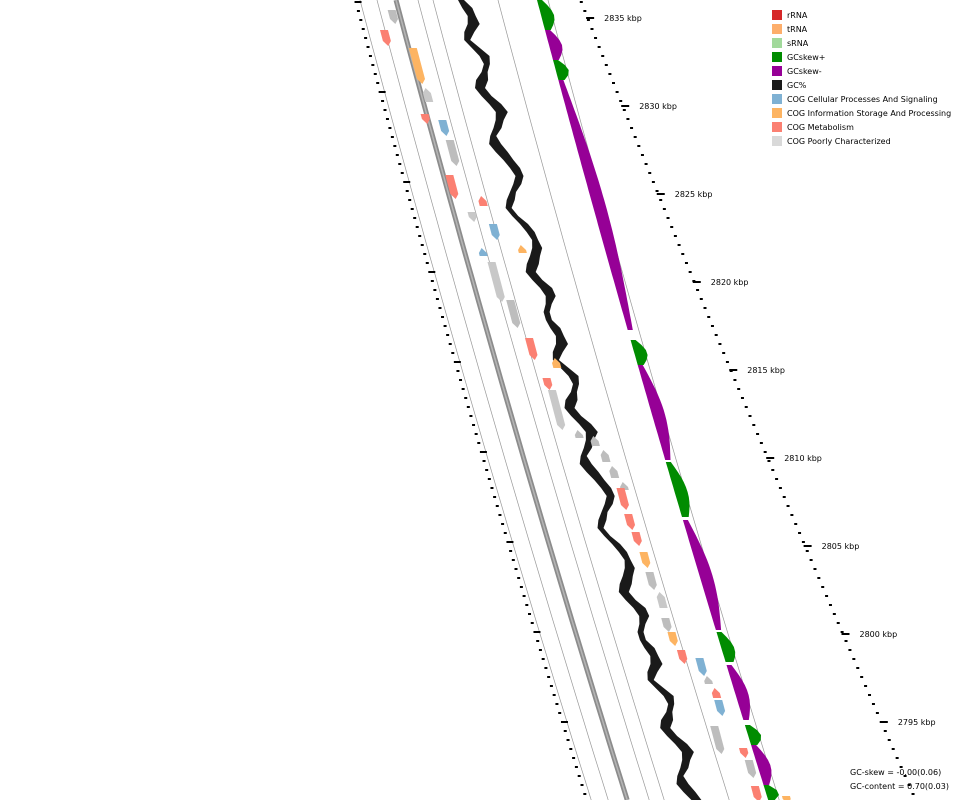  I want to click on tick-label: 2825 kbp, so click(694, 194).